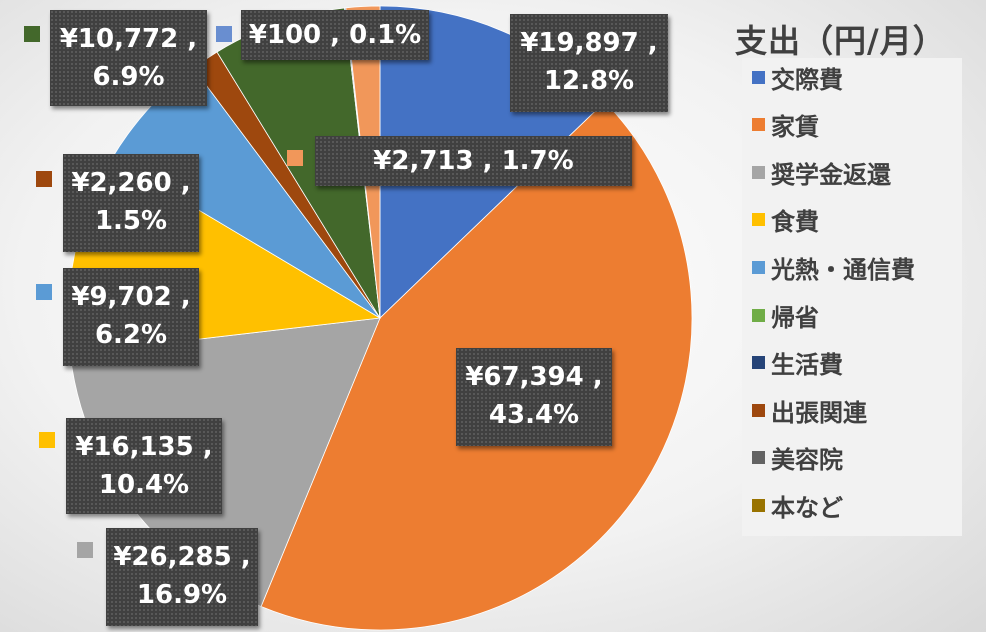 Image resolution: width=986 pixels, height=632 pixels. I want to click on legend-item: 本など, so click(797, 506).